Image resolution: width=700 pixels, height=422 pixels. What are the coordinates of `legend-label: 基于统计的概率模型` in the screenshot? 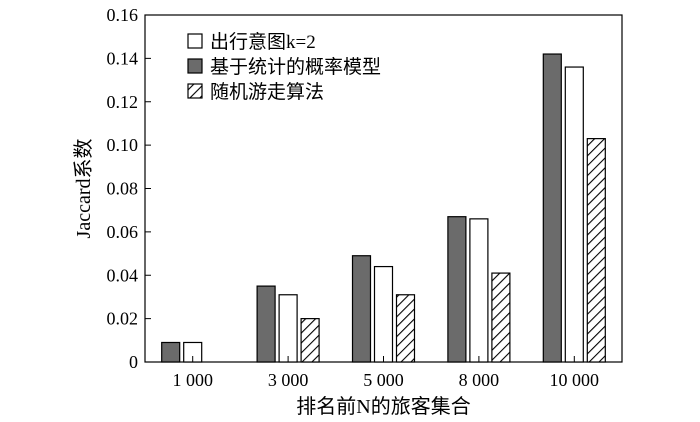 It's located at (295, 67).